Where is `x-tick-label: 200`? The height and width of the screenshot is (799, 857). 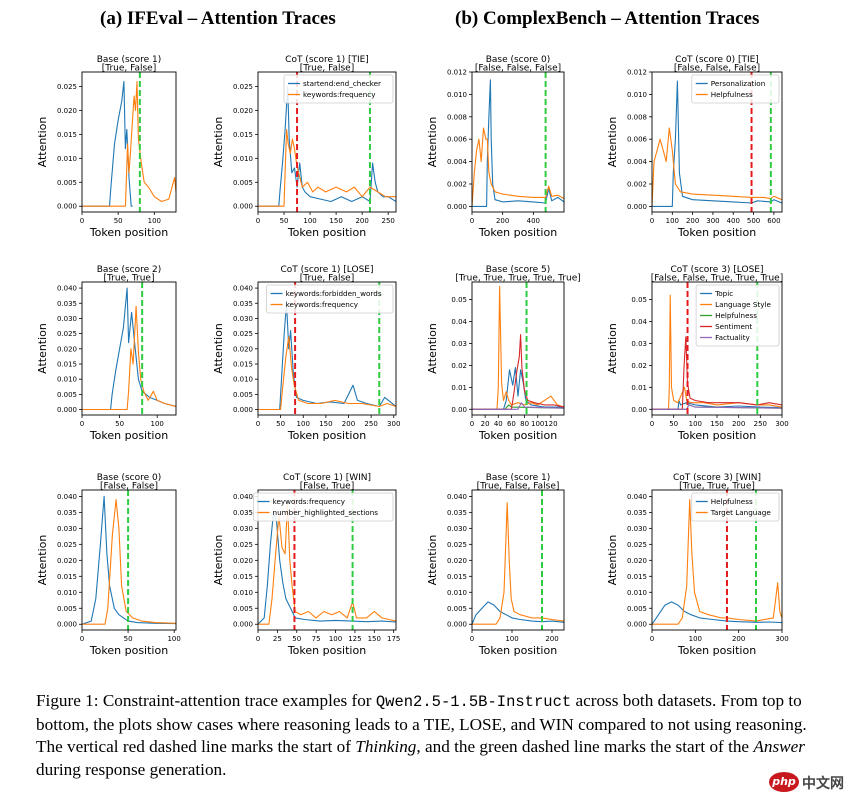 x-tick-label: 200 is located at coordinates (551, 639).